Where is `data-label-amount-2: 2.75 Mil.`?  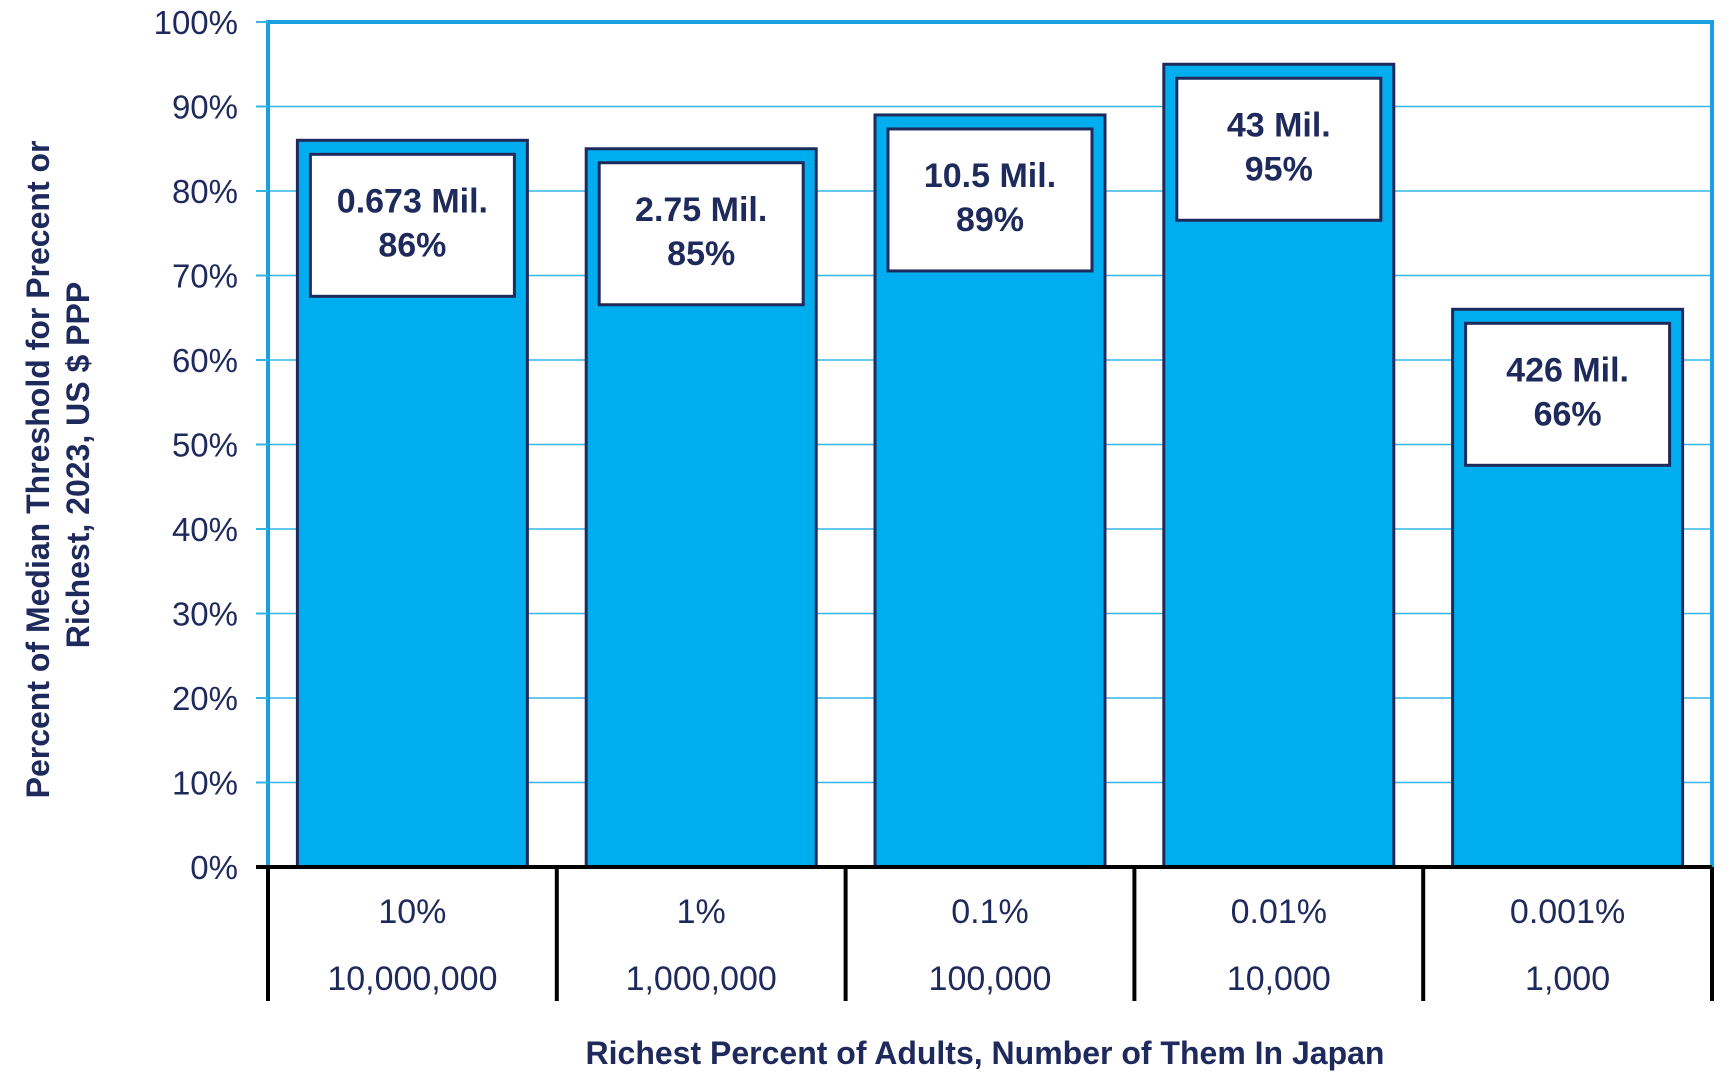
data-label-amount-2: 2.75 Mil. is located at coordinates (701, 210).